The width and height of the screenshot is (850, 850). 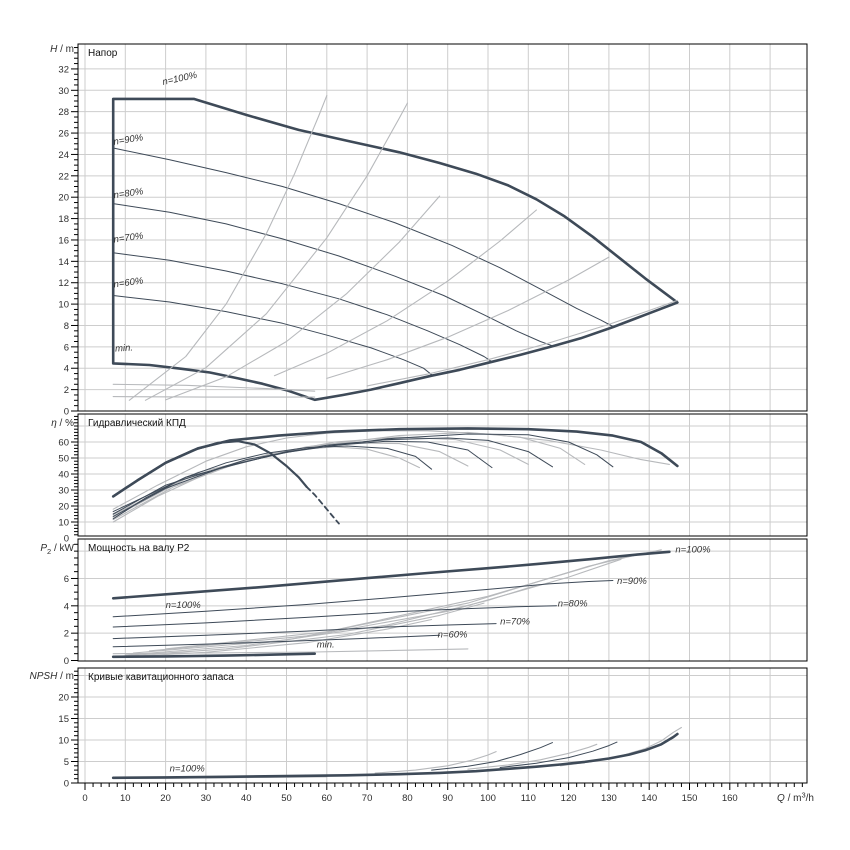 I want to click on npsh-n100, so click(x=395, y=756).